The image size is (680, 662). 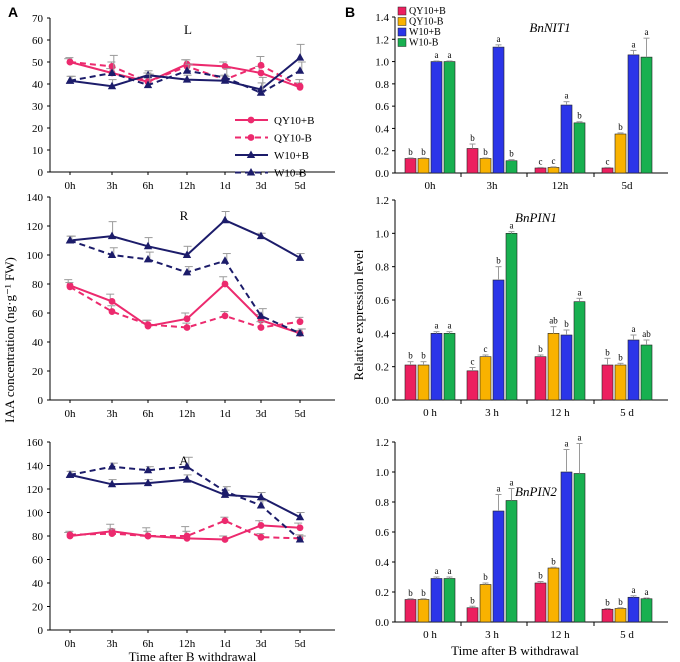 What do you see at coordinates (113, 186) in the screenshot?
I see `l-x-tick-label: 3h` at bounding box center [113, 186].